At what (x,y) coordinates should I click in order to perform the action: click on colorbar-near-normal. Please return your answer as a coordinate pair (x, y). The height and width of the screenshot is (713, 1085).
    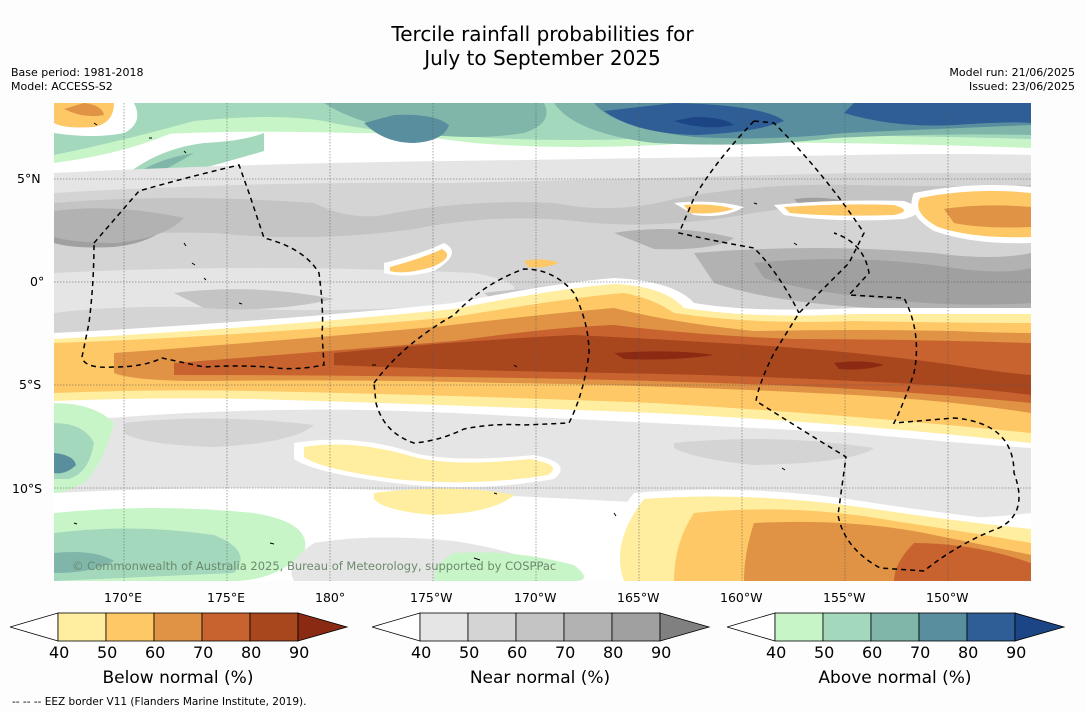
    Looking at the image, I should click on (541, 627).